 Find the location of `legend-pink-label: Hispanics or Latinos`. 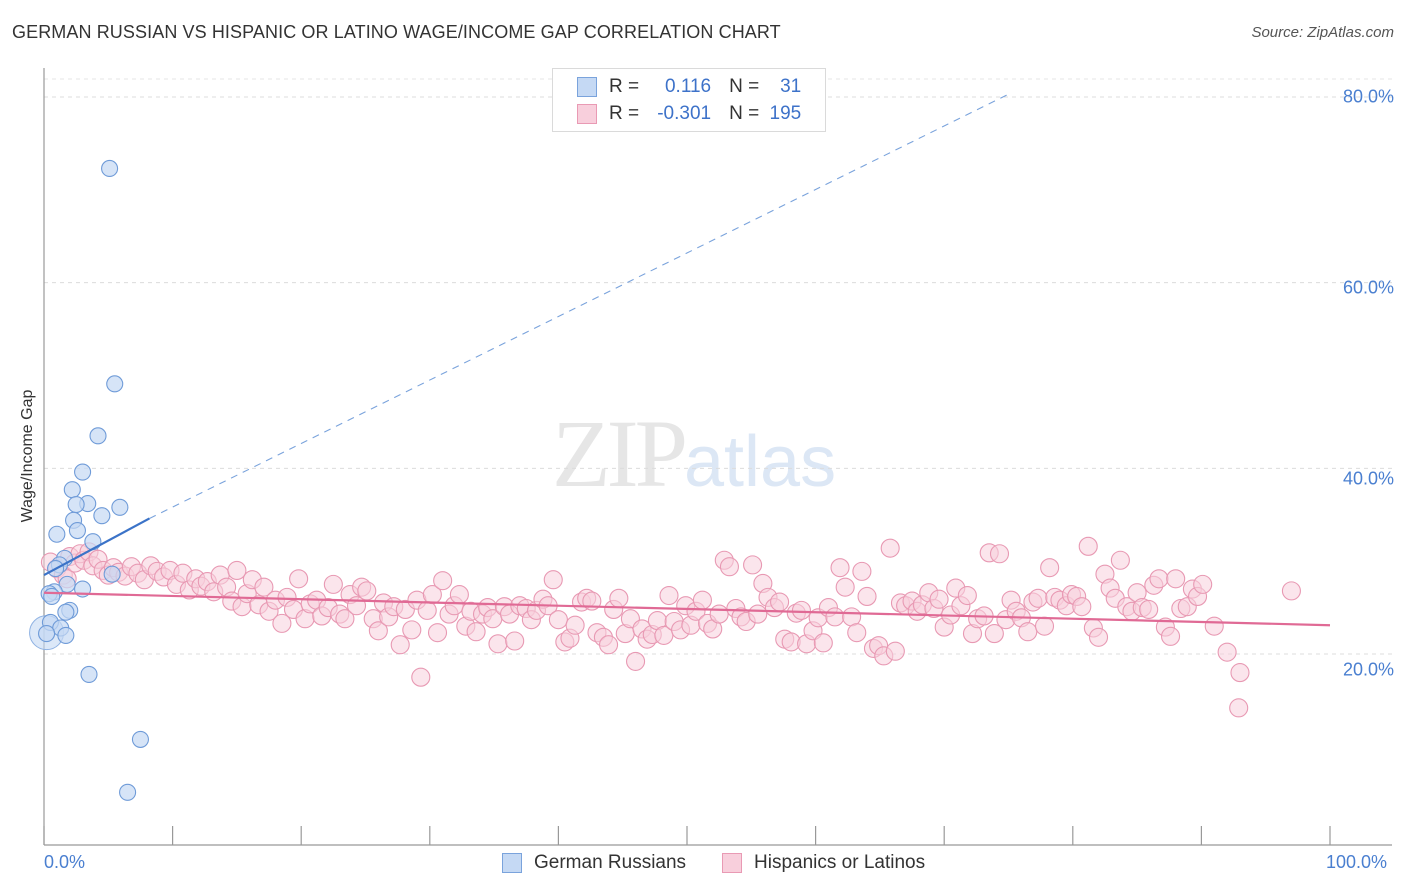

legend-pink-label: Hispanics or Latinos is located at coordinates (840, 862).